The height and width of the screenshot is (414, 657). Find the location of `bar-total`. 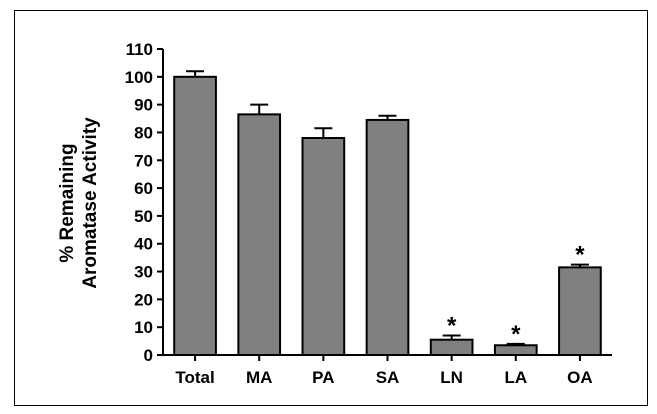

bar-total is located at coordinates (195, 216).